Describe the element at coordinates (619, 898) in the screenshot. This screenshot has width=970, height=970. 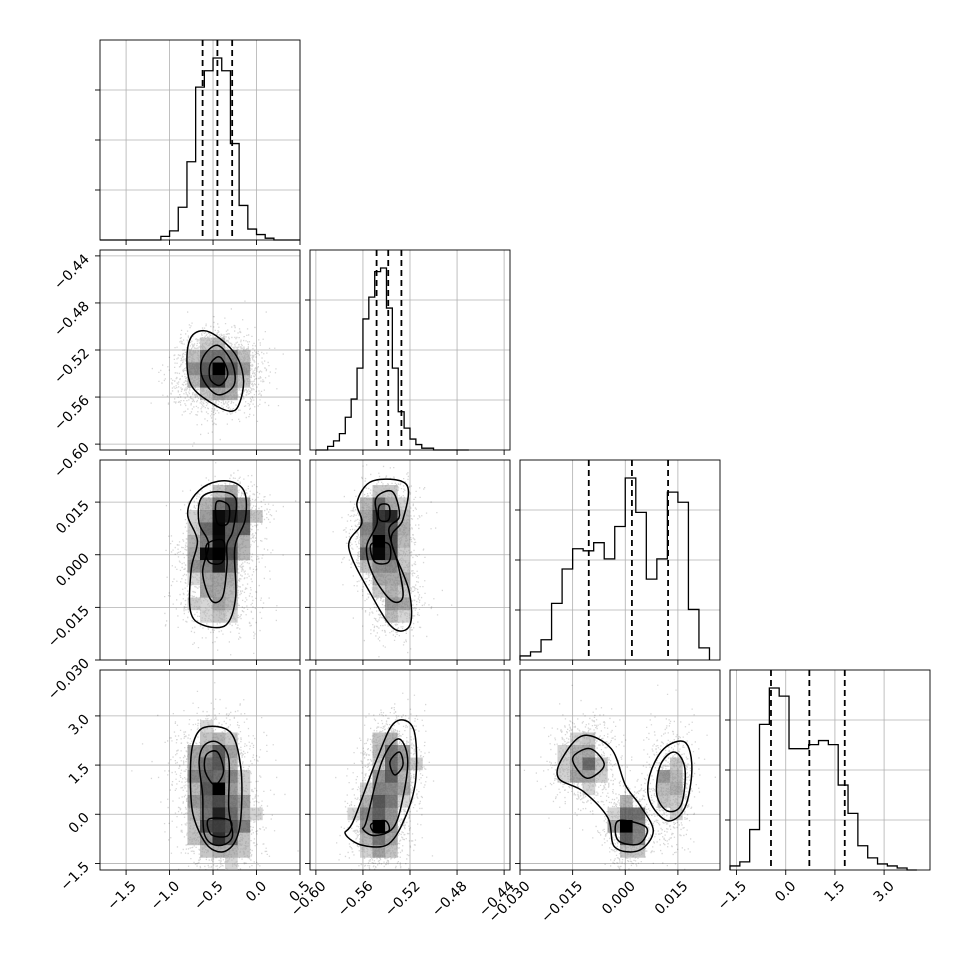
I see `x-tick-label: 0.000` at that location.